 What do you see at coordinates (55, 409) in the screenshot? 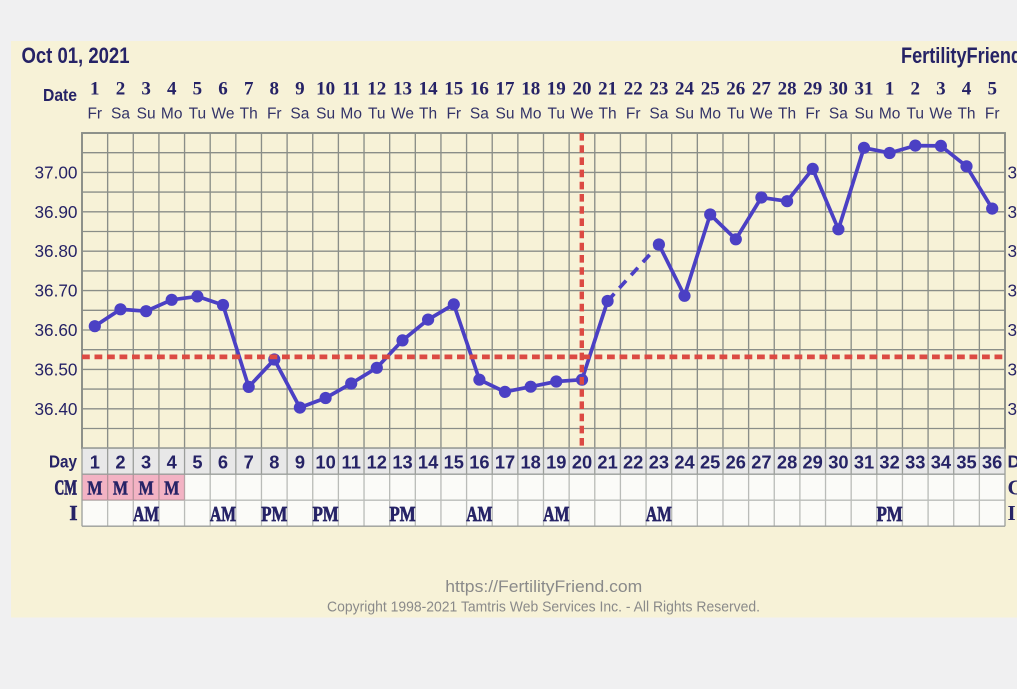
I see `svg-text: 36.40` at bounding box center [55, 409].